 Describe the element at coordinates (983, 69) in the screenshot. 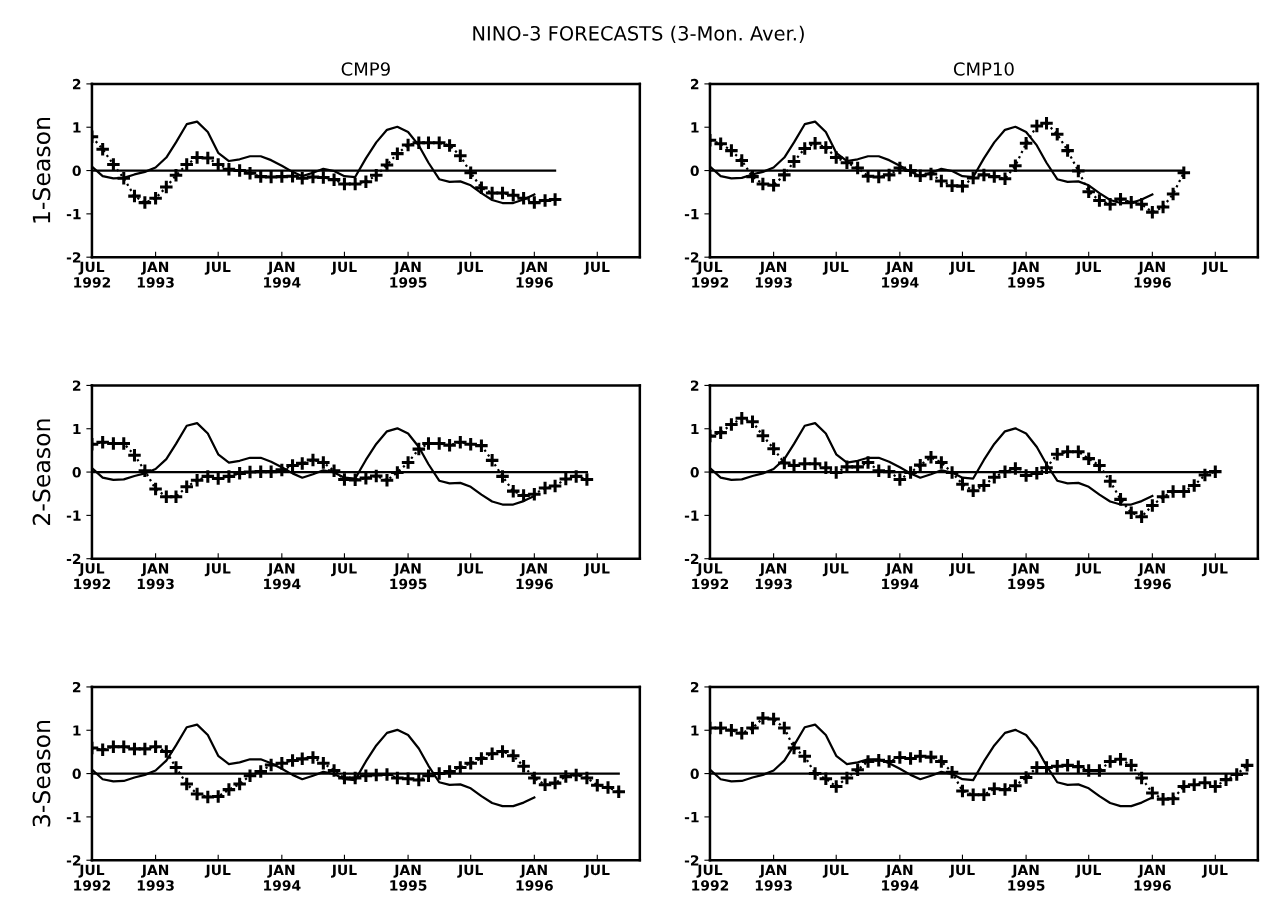

I see `chart-title: CMP10` at that location.